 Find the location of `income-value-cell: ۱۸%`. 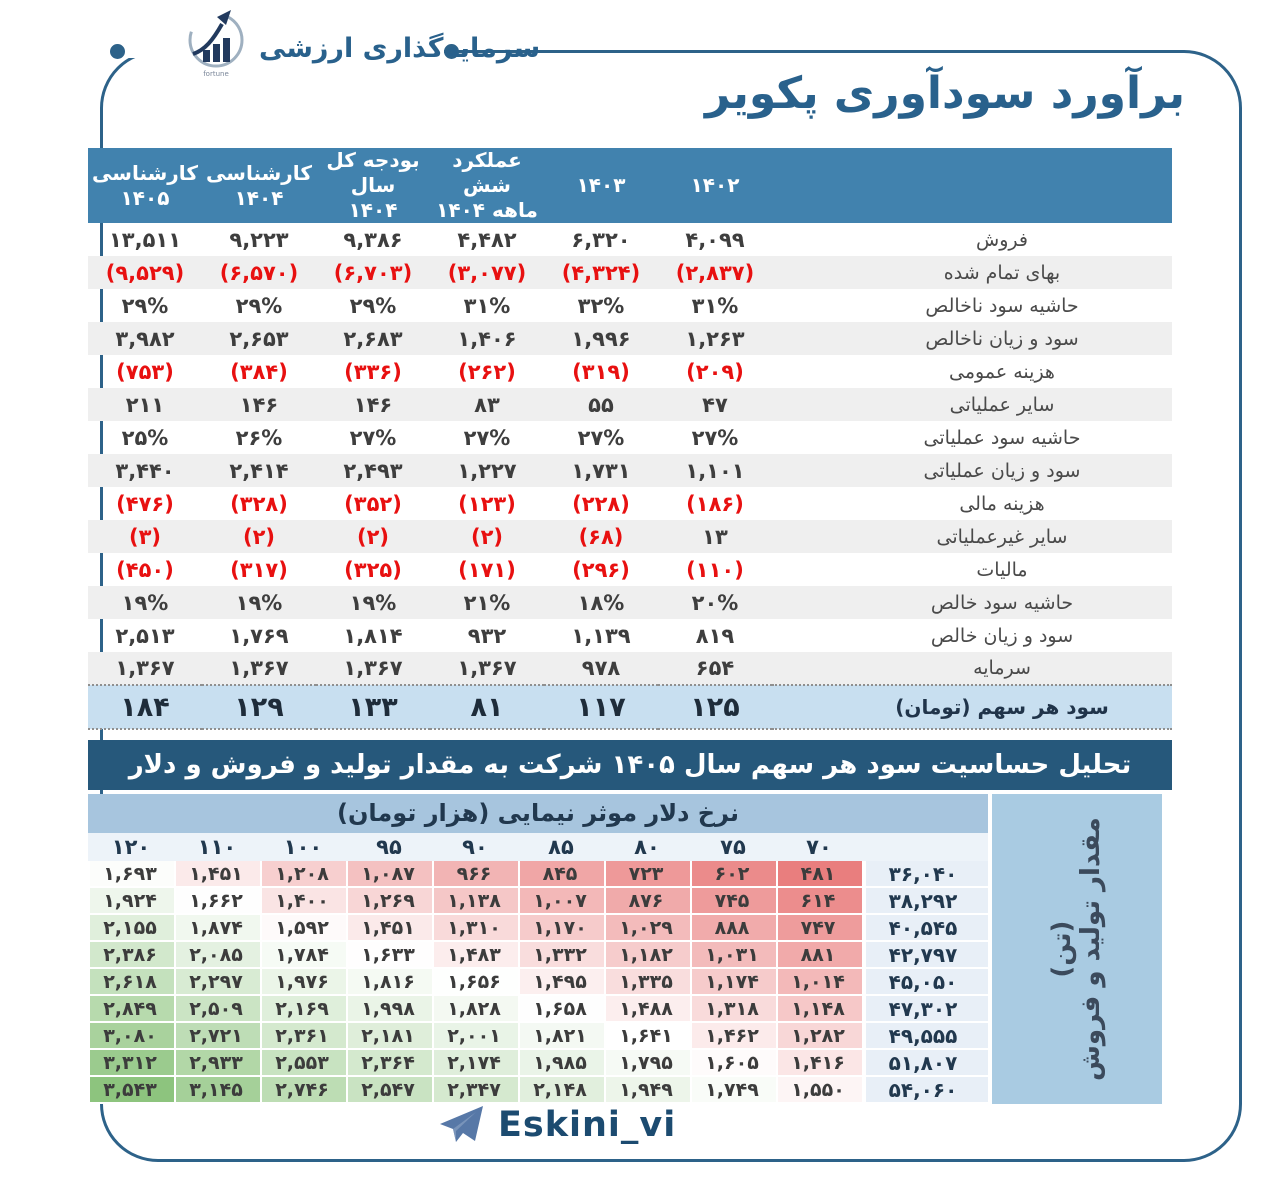

income-value-cell: ۱۸% is located at coordinates (601, 602).